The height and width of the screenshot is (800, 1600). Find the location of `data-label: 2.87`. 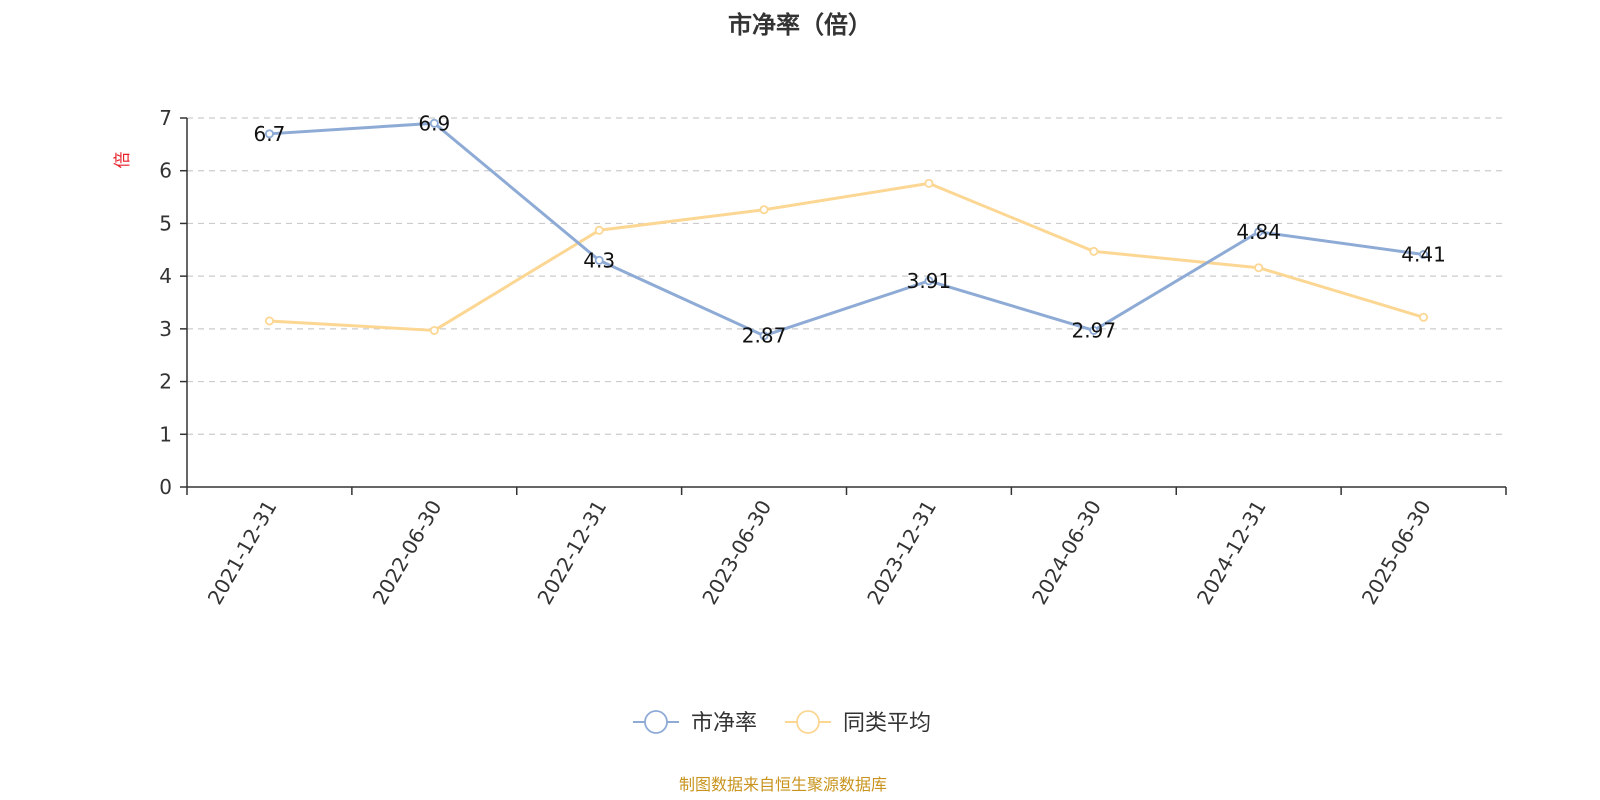

data-label: 2.87 is located at coordinates (764, 336).